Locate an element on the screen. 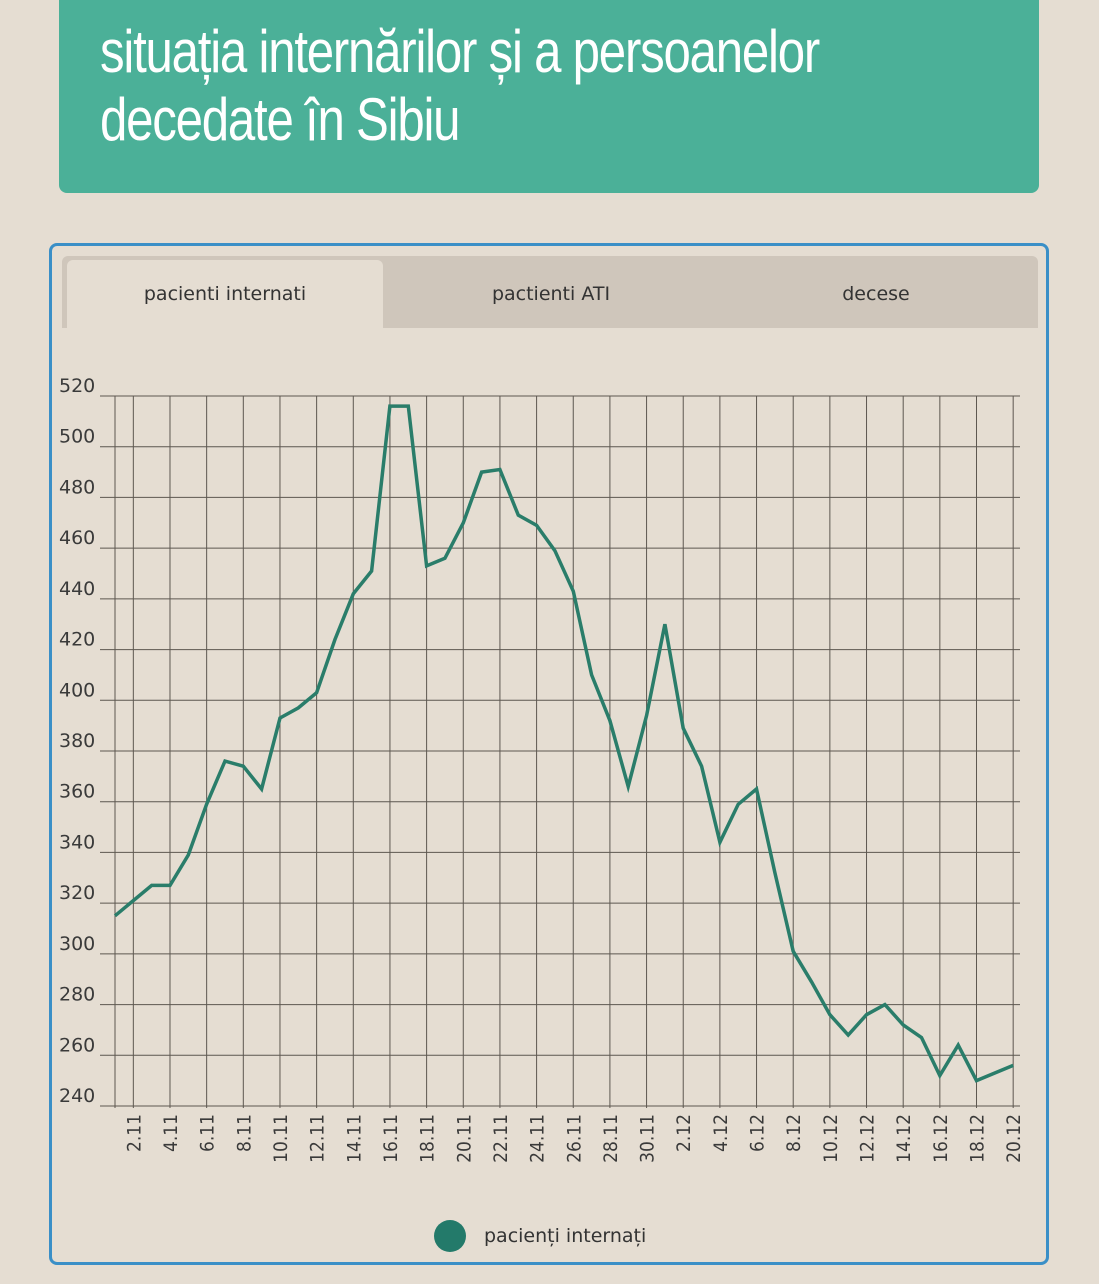  x-tick-label: 24.11 is located at coordinates (538, 1138).